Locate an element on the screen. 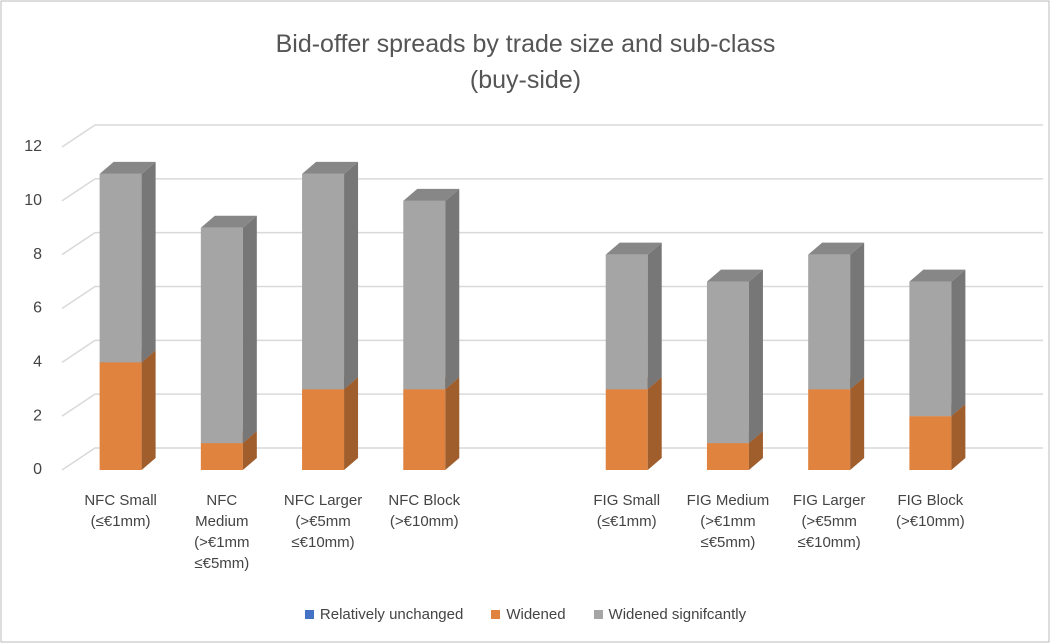 This screenshot has width=1051, height=644. y-tick-label: 2 is located at coordinates (37, 415).